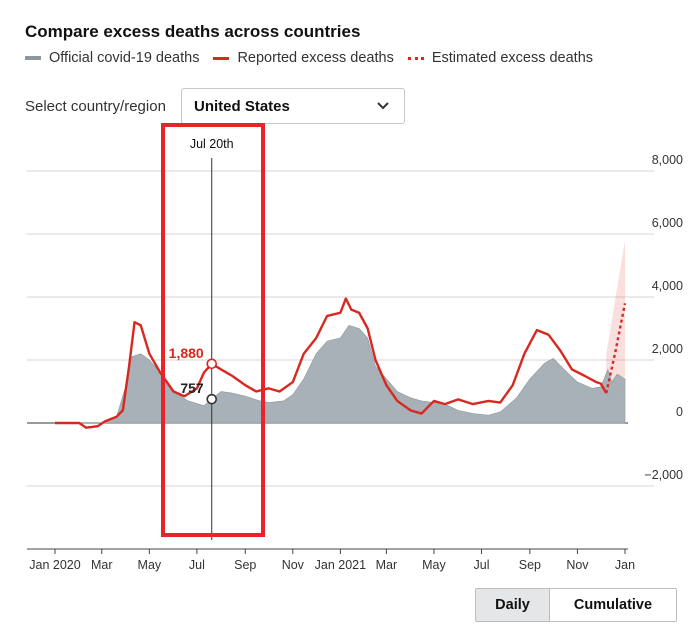  I want to click on x-tick-label: Jan 2021, so click(340, 565).